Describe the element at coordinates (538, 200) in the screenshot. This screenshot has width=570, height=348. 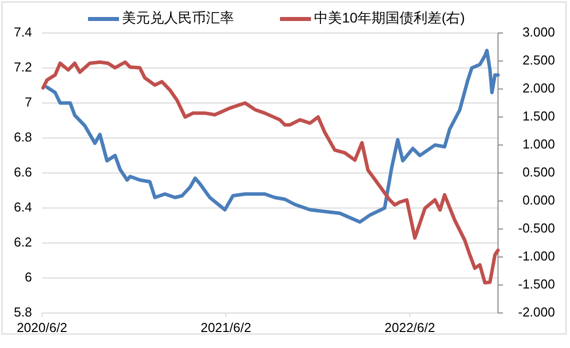
I see `y2-tick-label: 0.000` at that location.